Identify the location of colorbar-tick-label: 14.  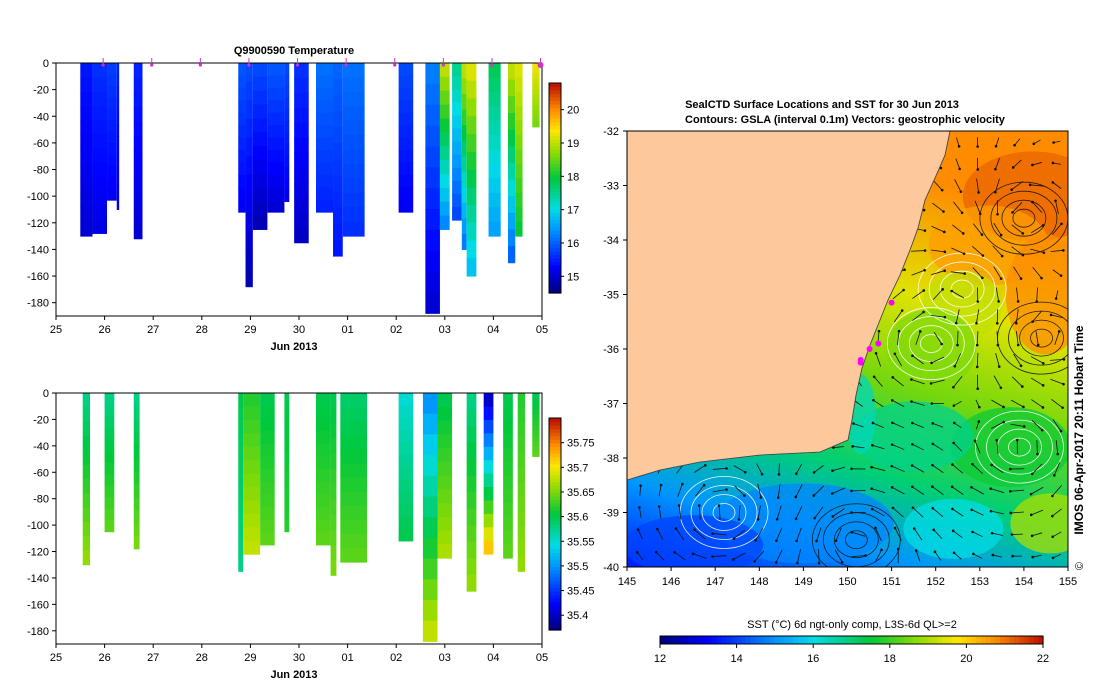
(736, 659).